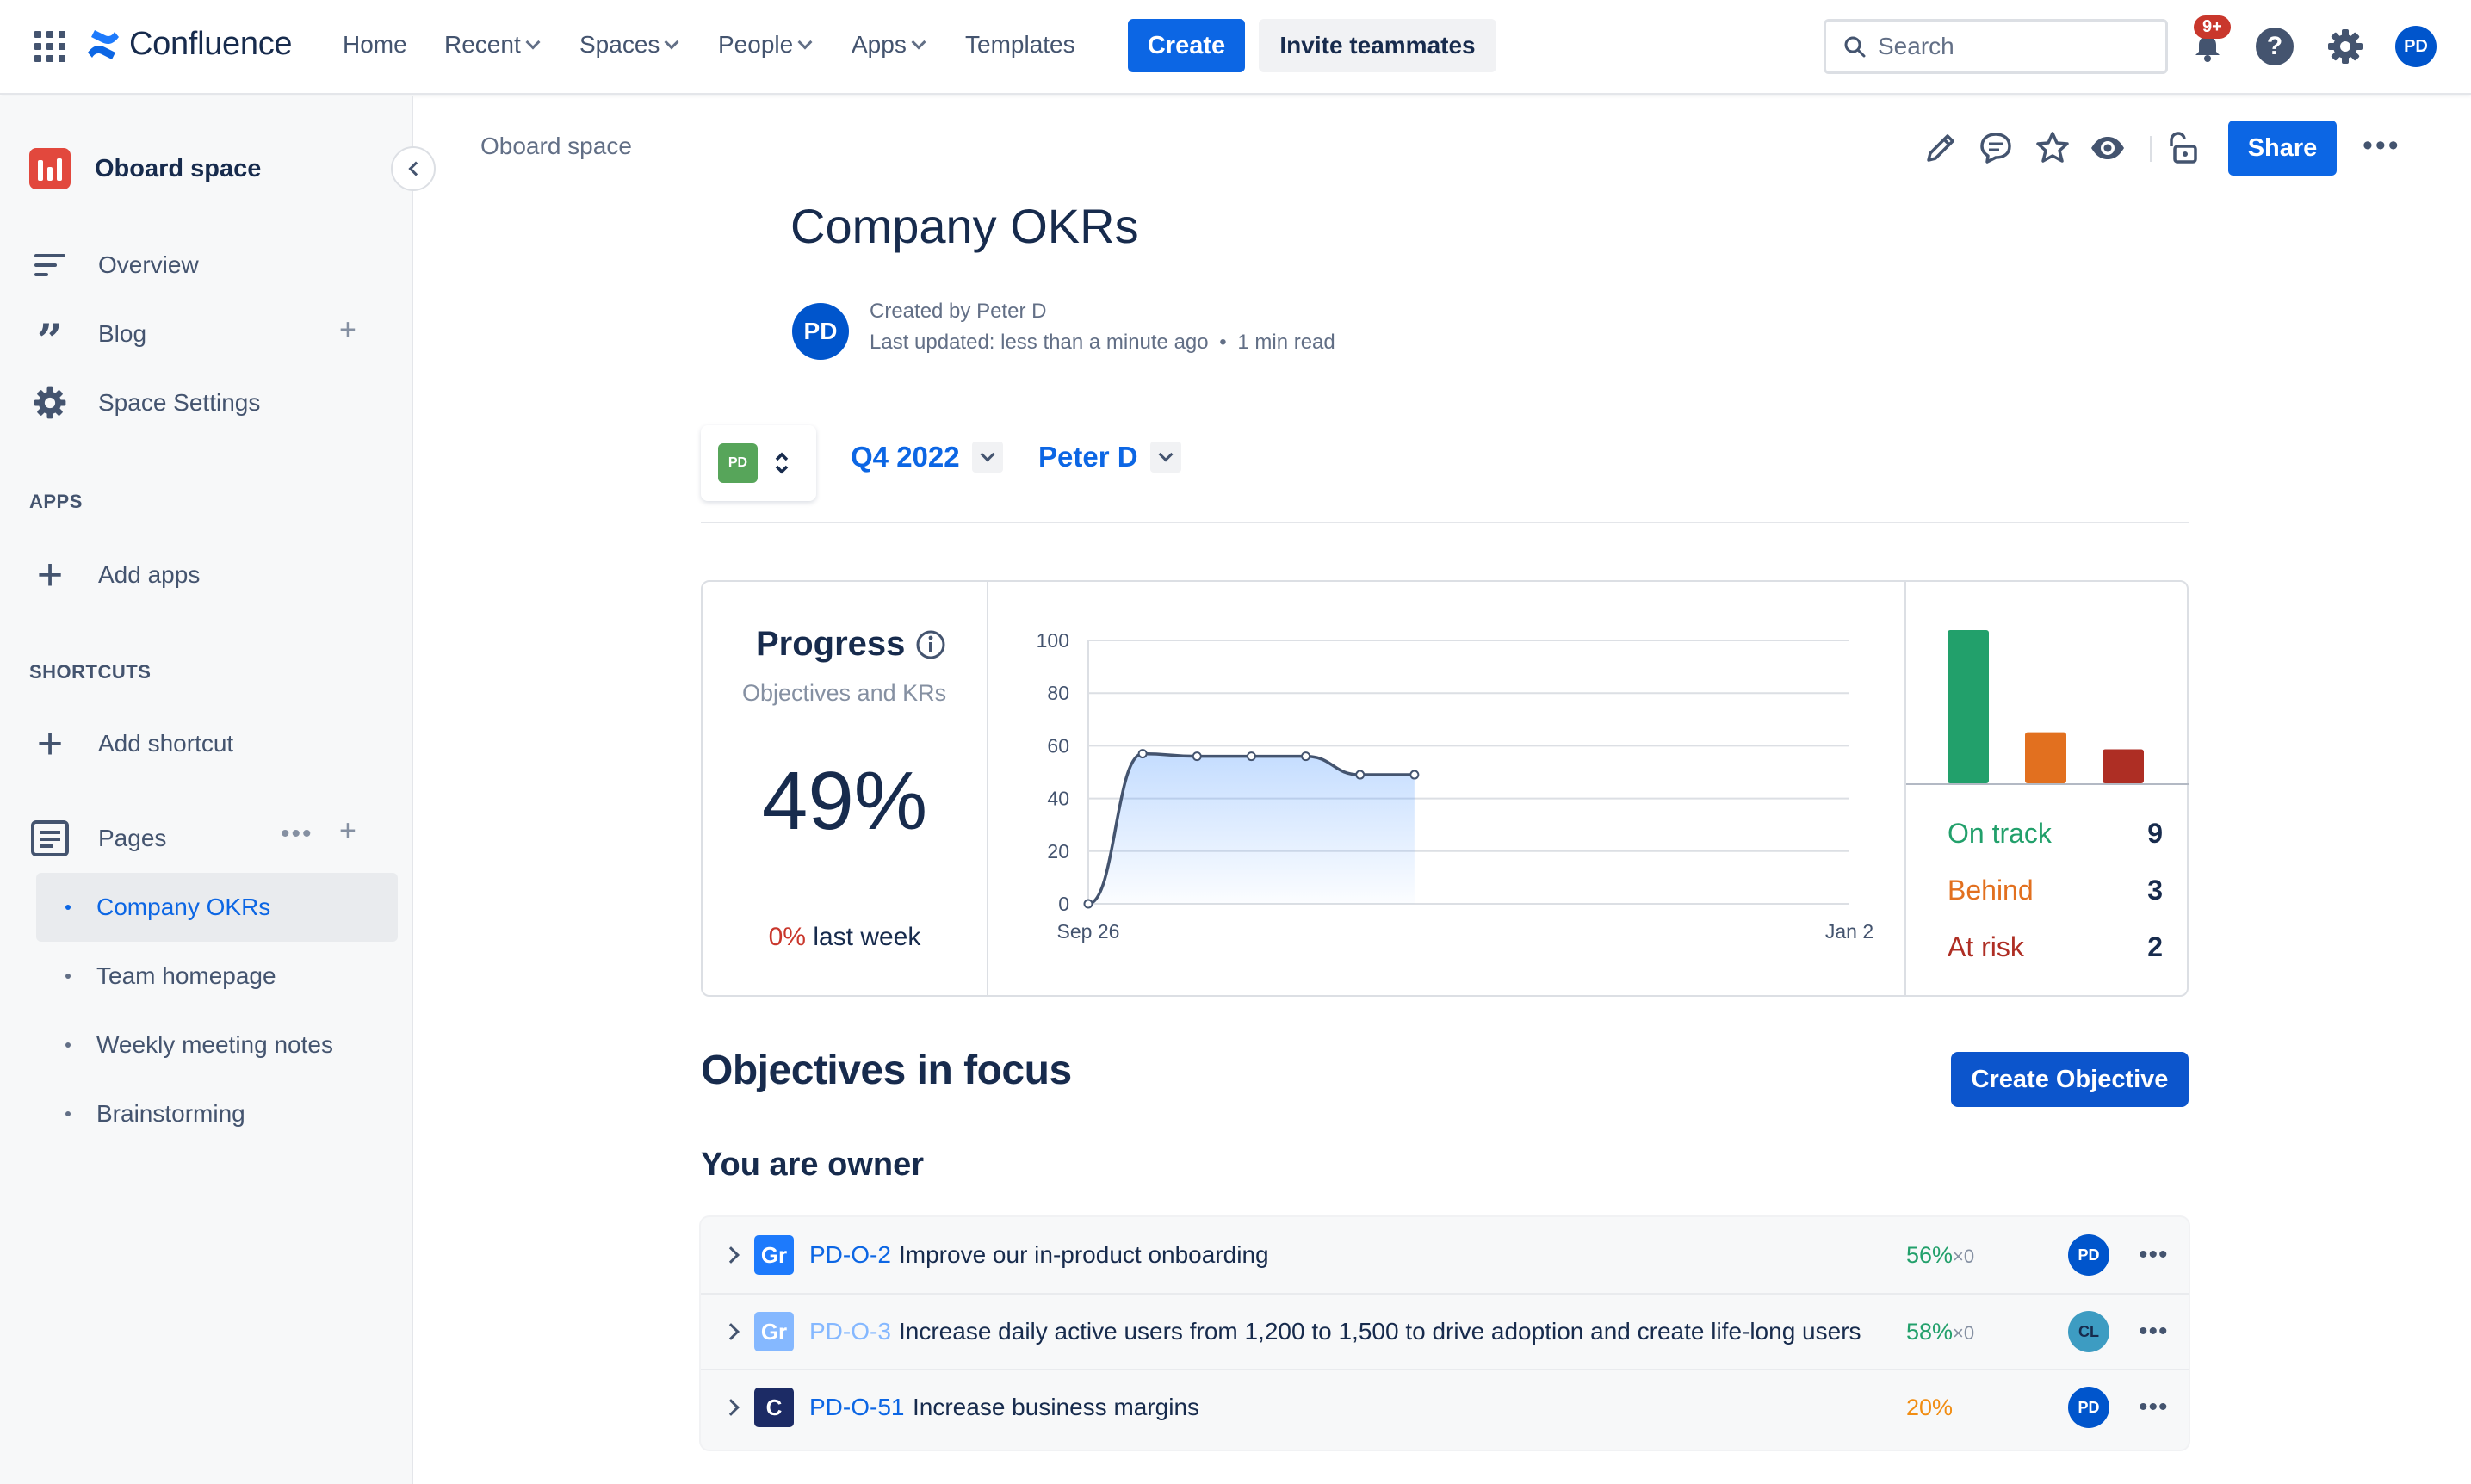 The image size is (2471, 1484). What do you see at coordinates (1916, 46) in the screenshot?
I see `search-placeholder: Search` at bounding box center [1916, 46].